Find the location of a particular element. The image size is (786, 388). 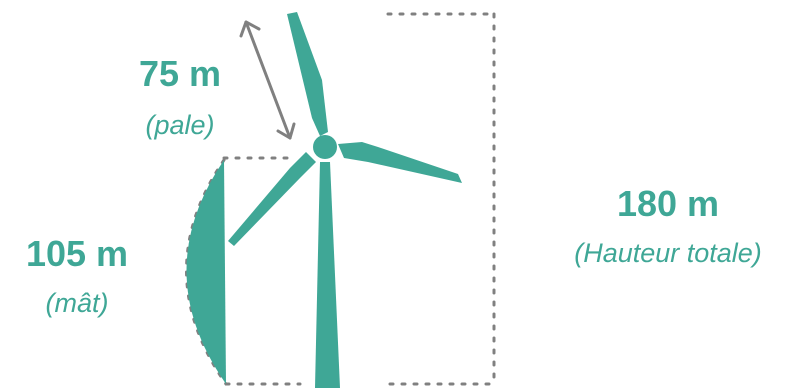

total-height-value: 180 m is located at coordinates (668, 203).